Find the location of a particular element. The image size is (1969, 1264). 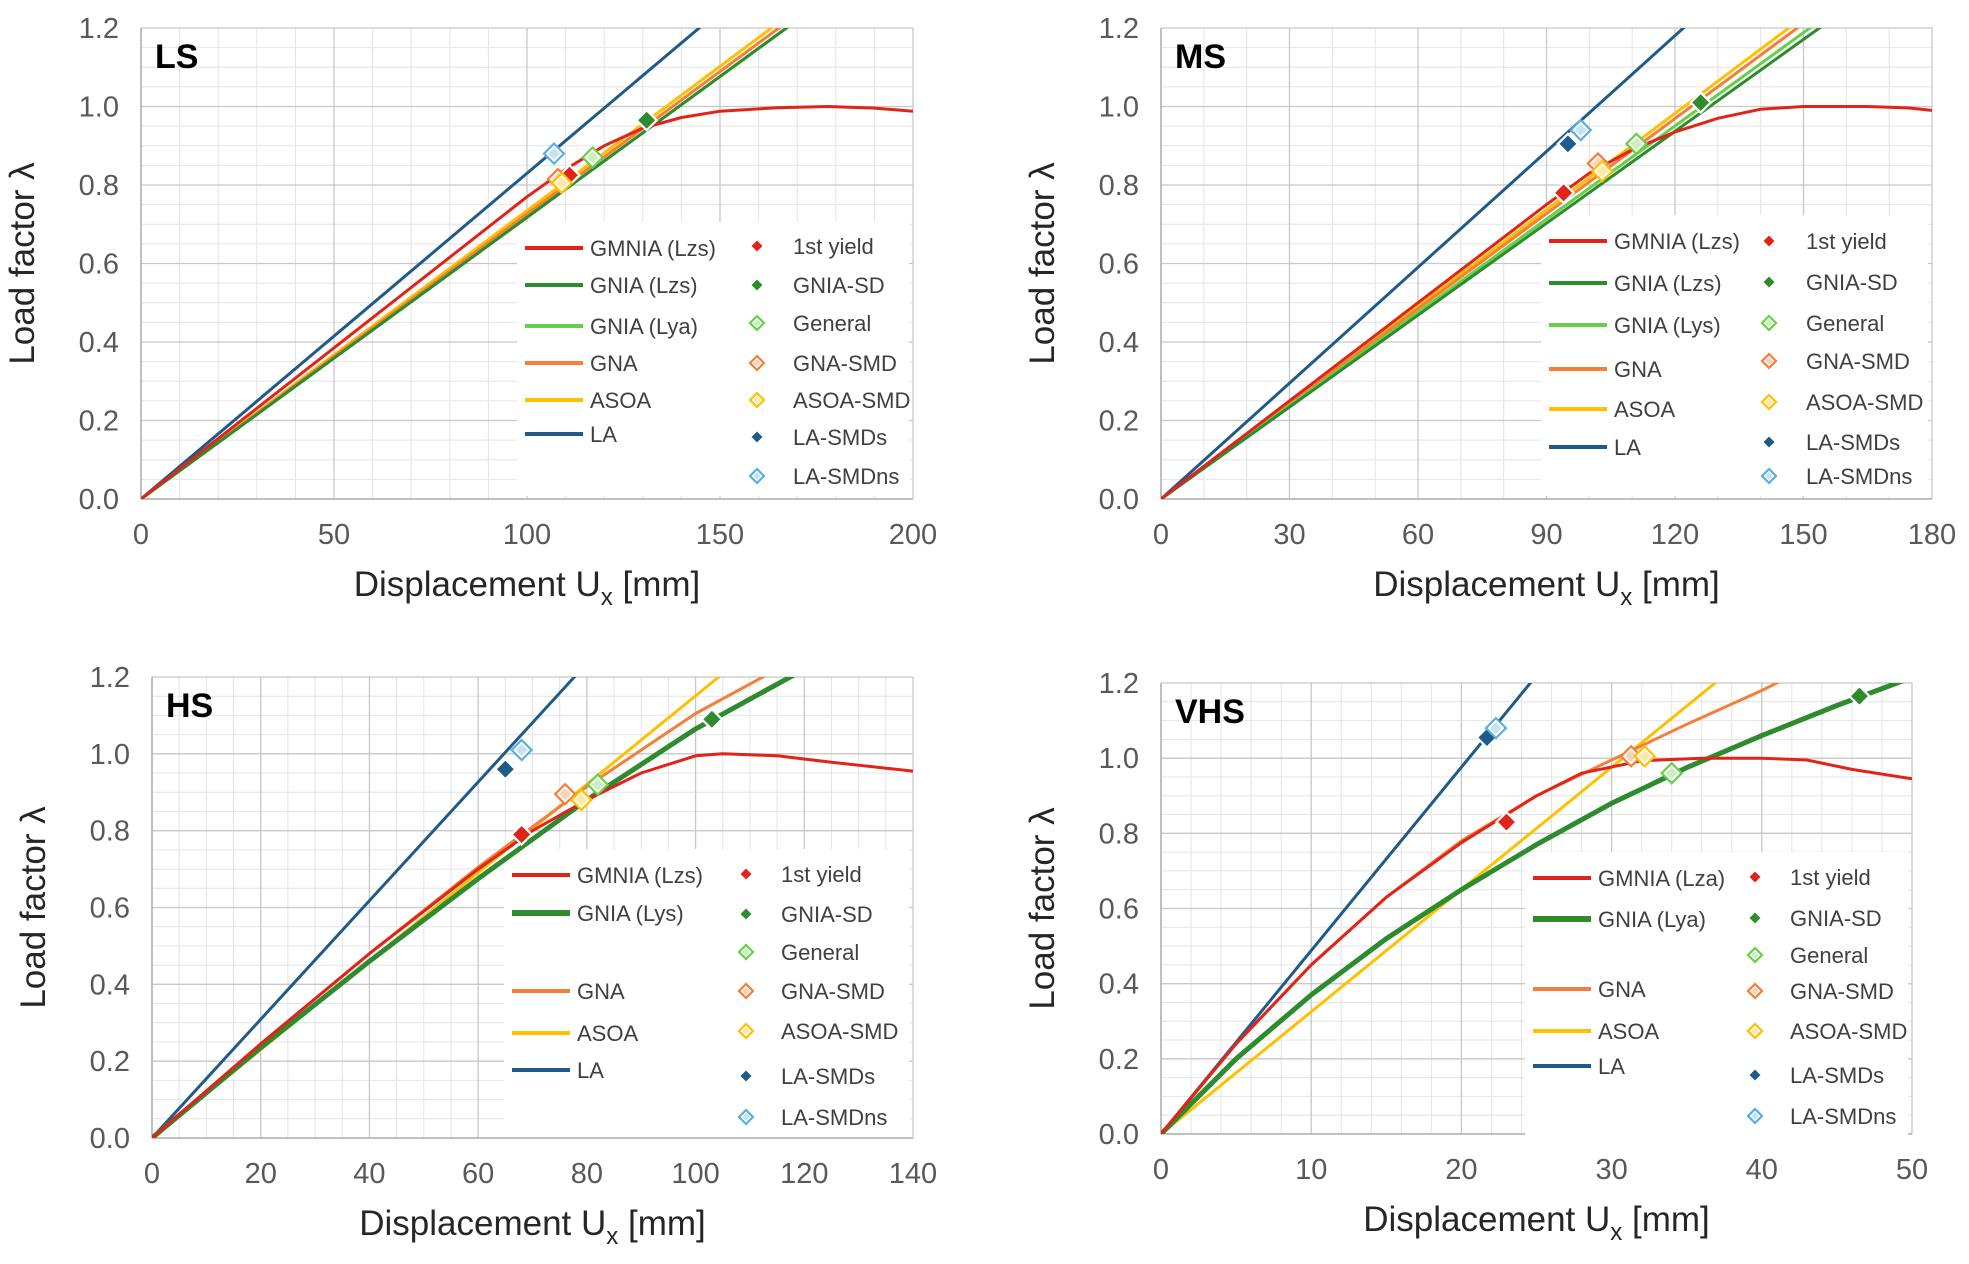

x-tick-label: 140 is located at coordinates (913, 1174).